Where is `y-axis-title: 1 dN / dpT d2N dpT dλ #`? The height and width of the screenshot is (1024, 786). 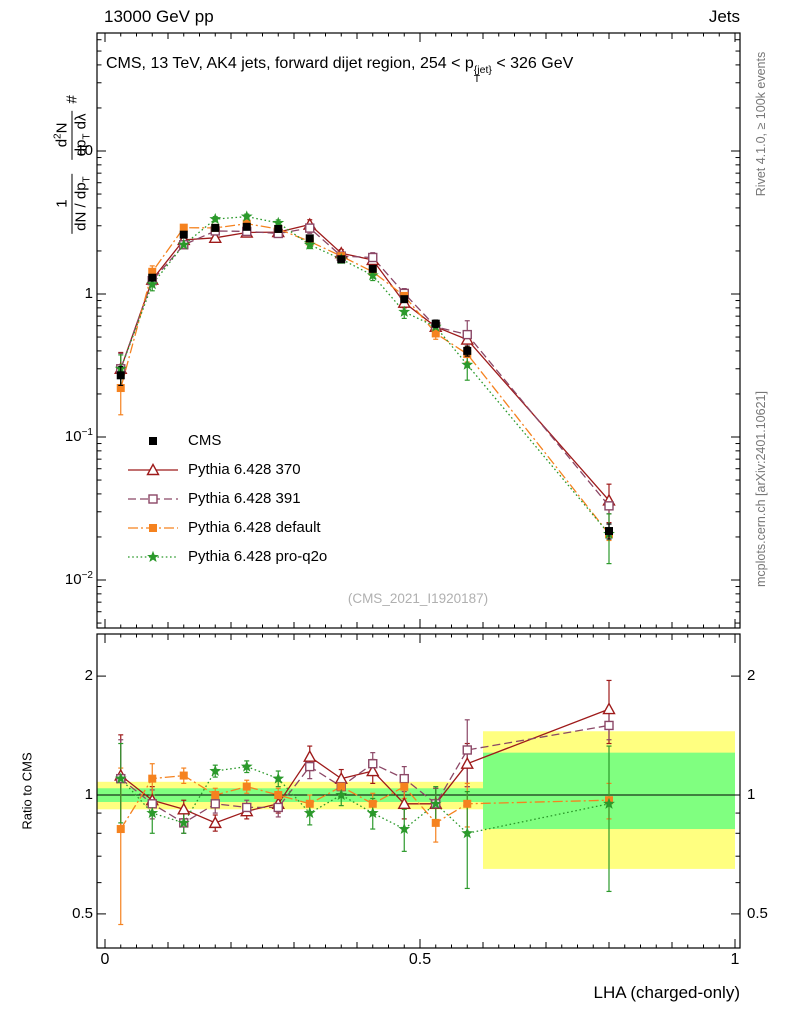
y-axis-title: 1 dN / dpT d2N dpT dλ # is located at coordinates (73, 168).